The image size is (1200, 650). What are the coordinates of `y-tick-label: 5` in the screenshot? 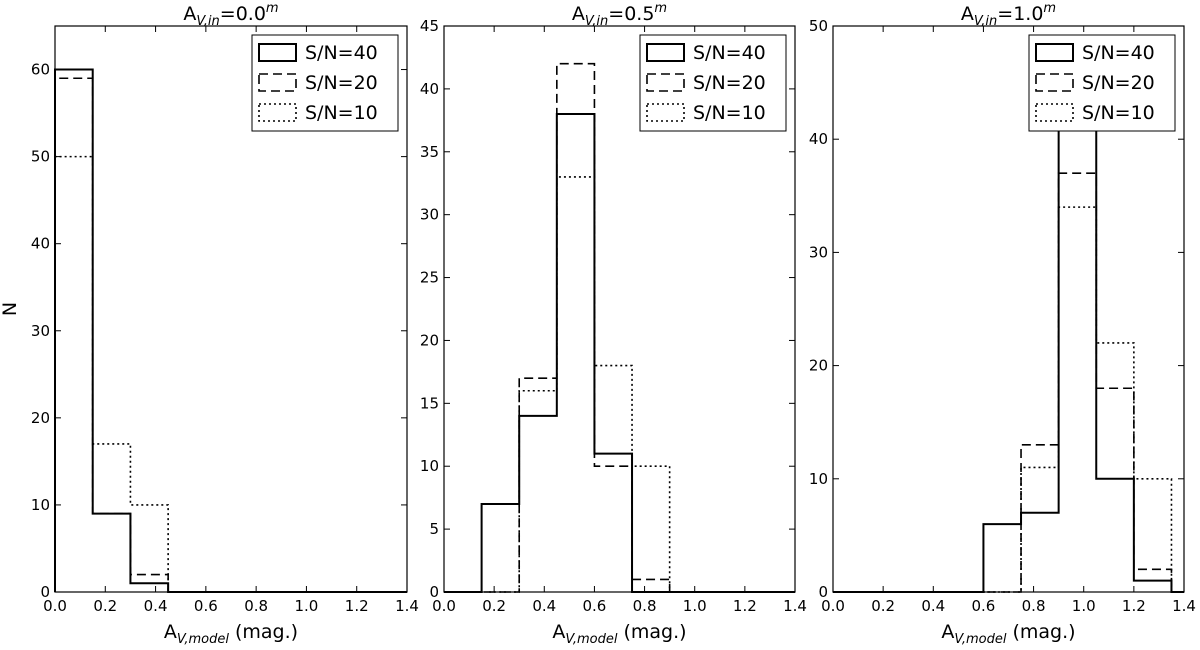 It's located at (434, 529).